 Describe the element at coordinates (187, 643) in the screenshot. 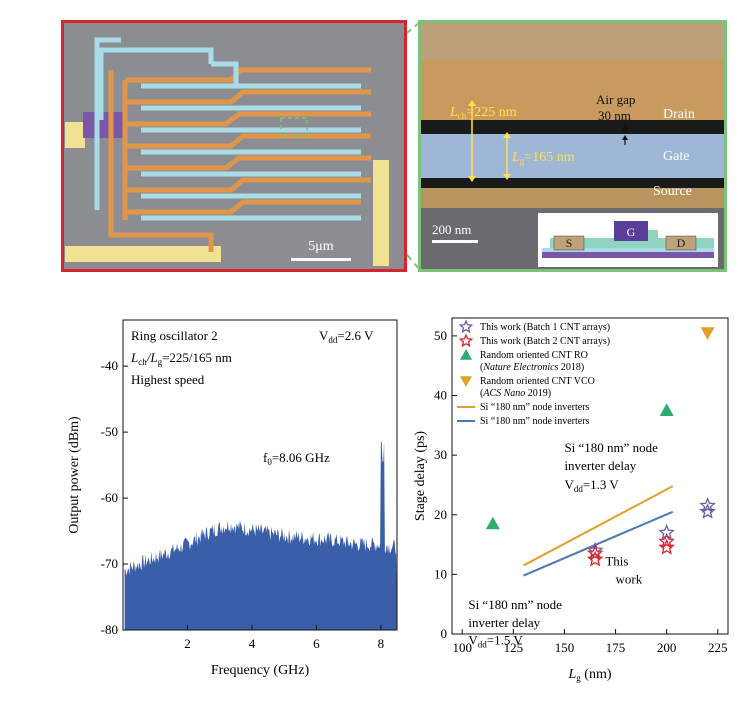

I see `x-tick-label: 2` at that location.